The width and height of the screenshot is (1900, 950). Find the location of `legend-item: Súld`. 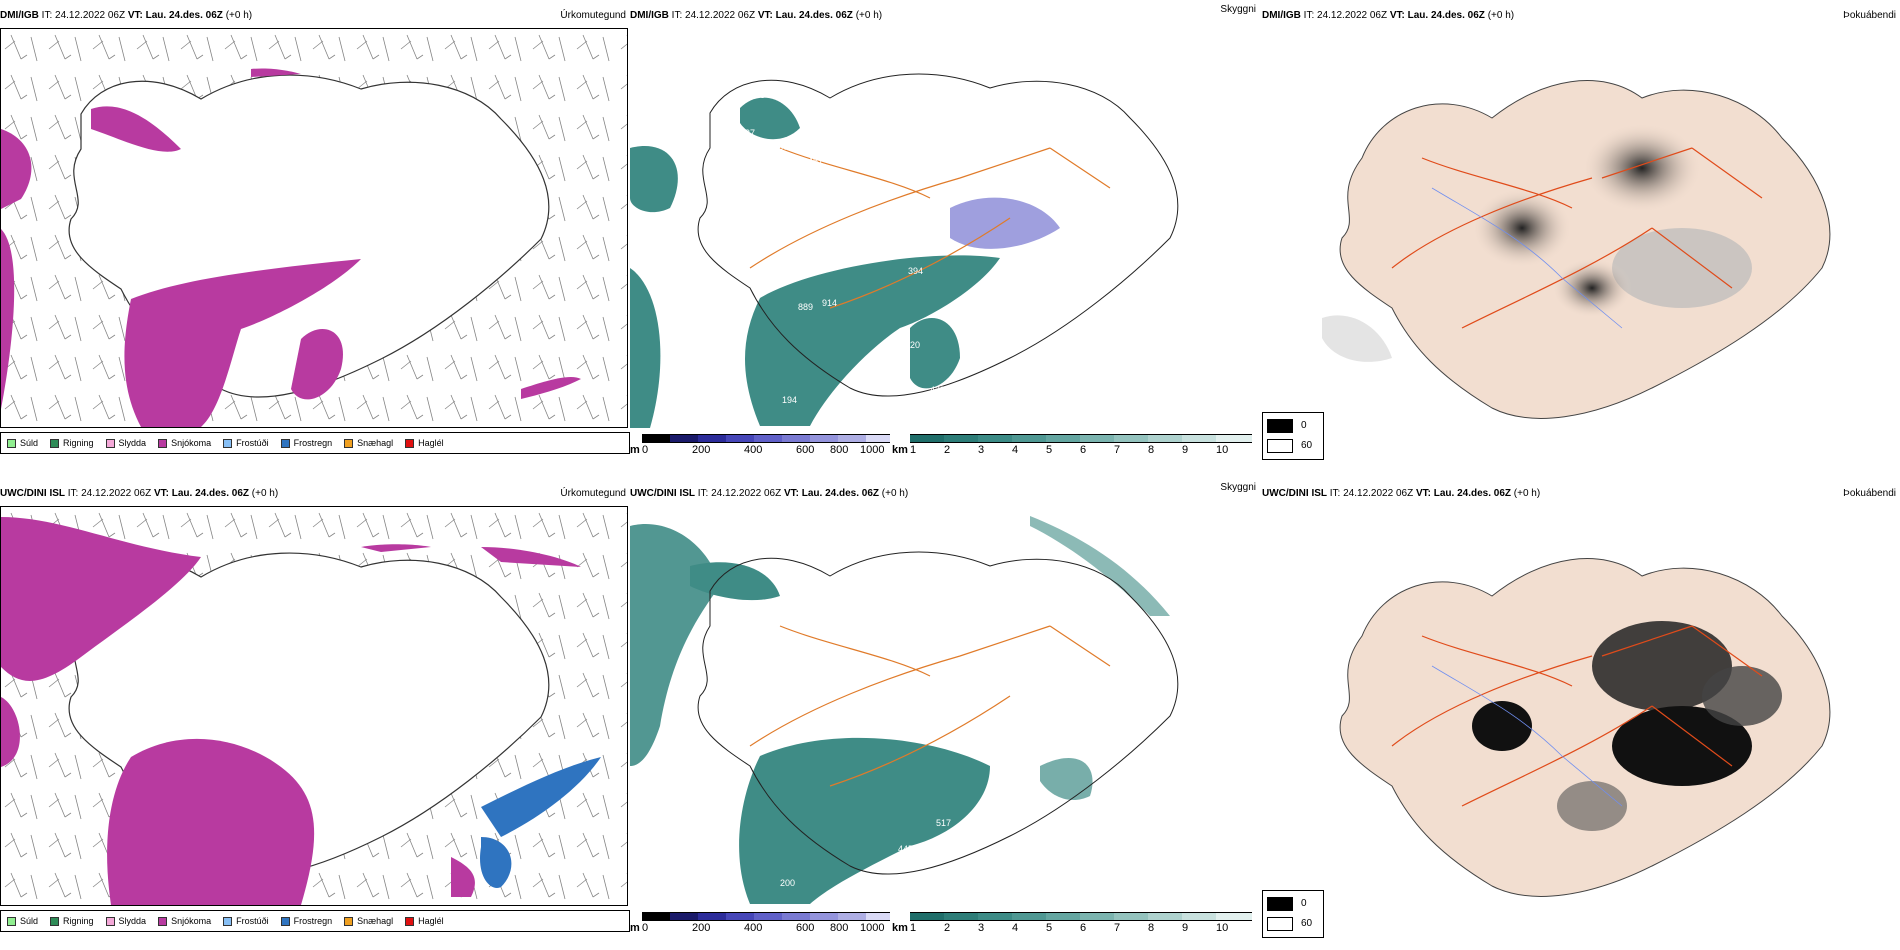

legend-item: Súld is located at coordinates (22, 921).